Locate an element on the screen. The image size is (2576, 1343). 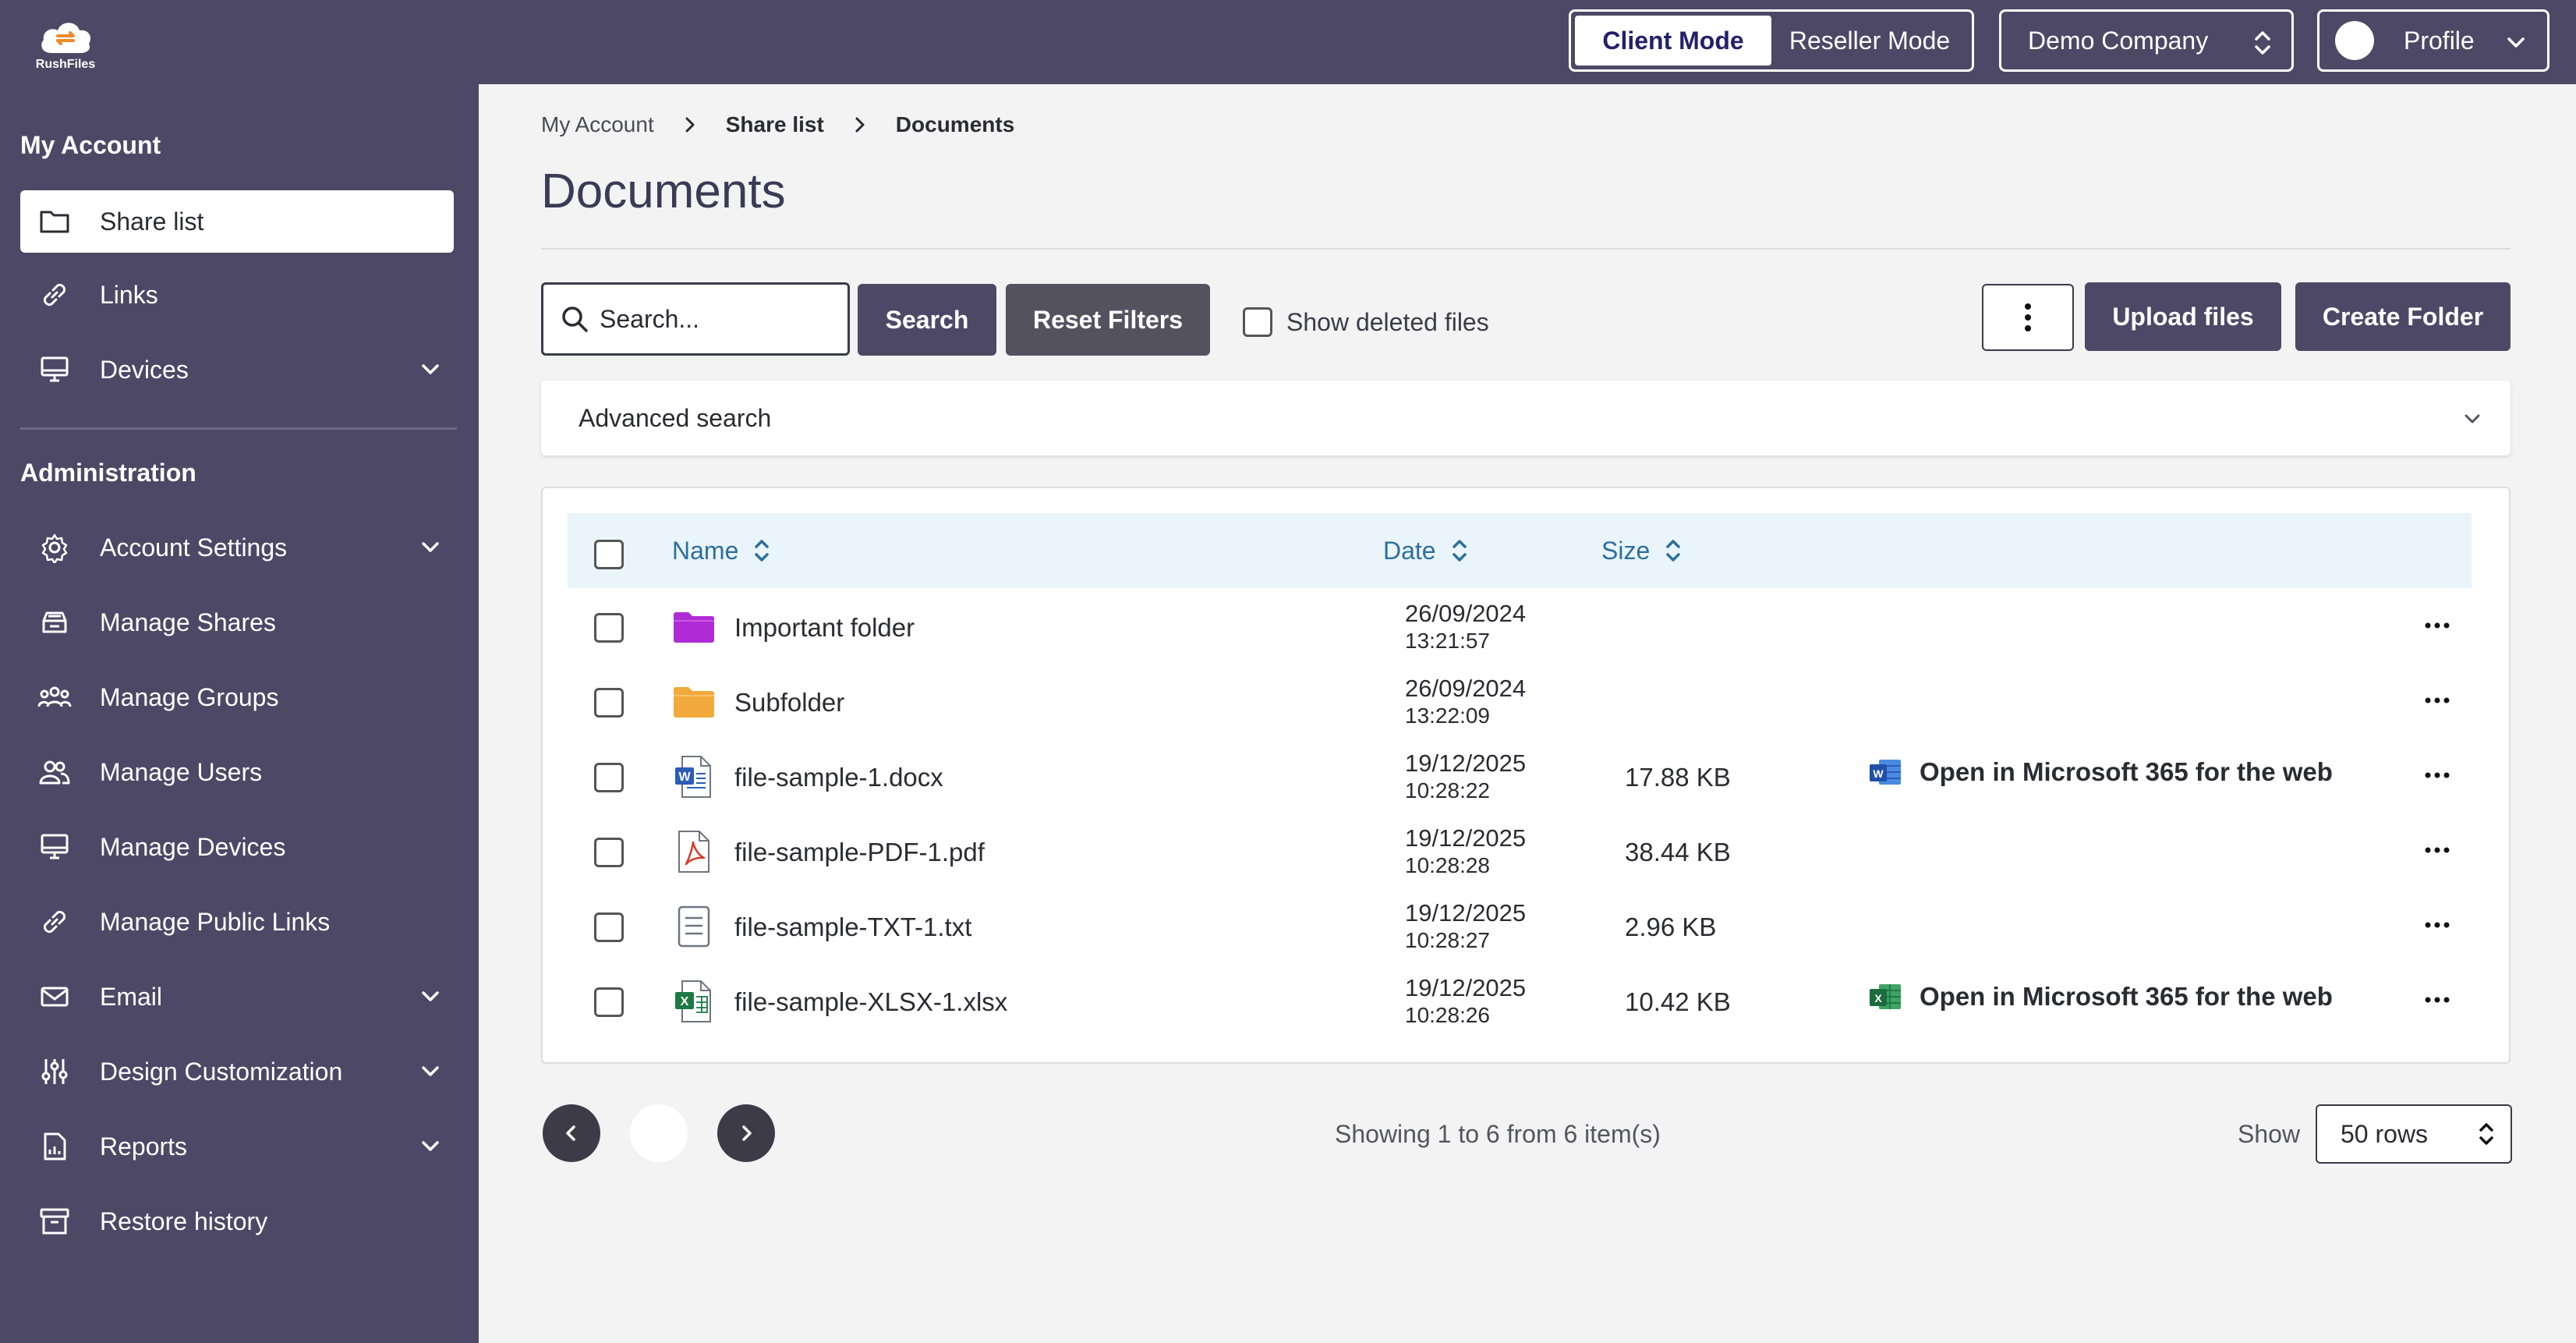
file-name: file-sample-1.docx is located at coordinates (838, 777).